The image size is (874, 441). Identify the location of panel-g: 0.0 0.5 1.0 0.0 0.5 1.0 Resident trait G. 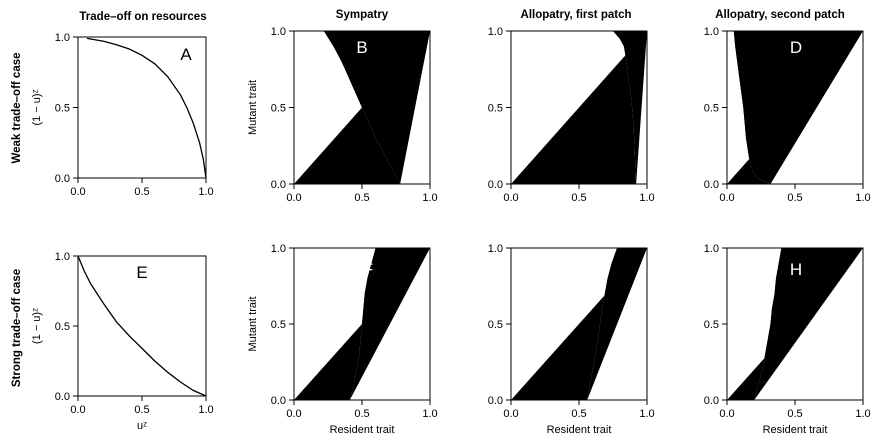
(571, 339).